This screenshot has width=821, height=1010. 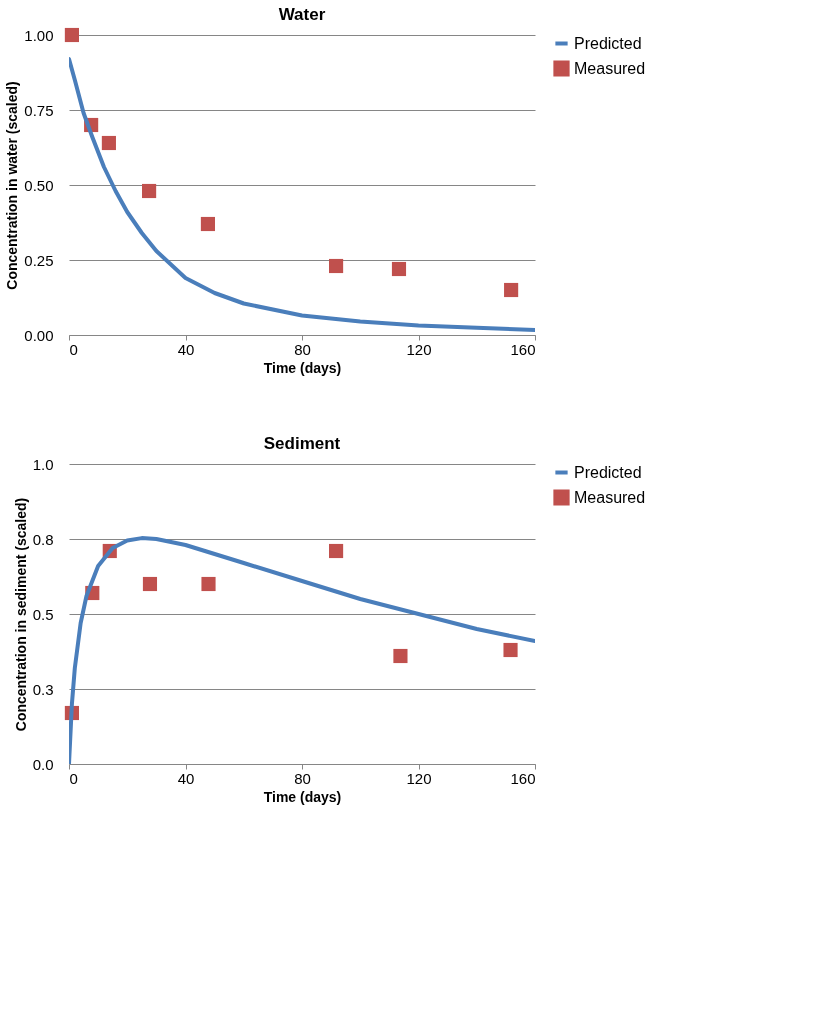 I want to click on y-tick-label: 1.0, so click(x=43, y=464).